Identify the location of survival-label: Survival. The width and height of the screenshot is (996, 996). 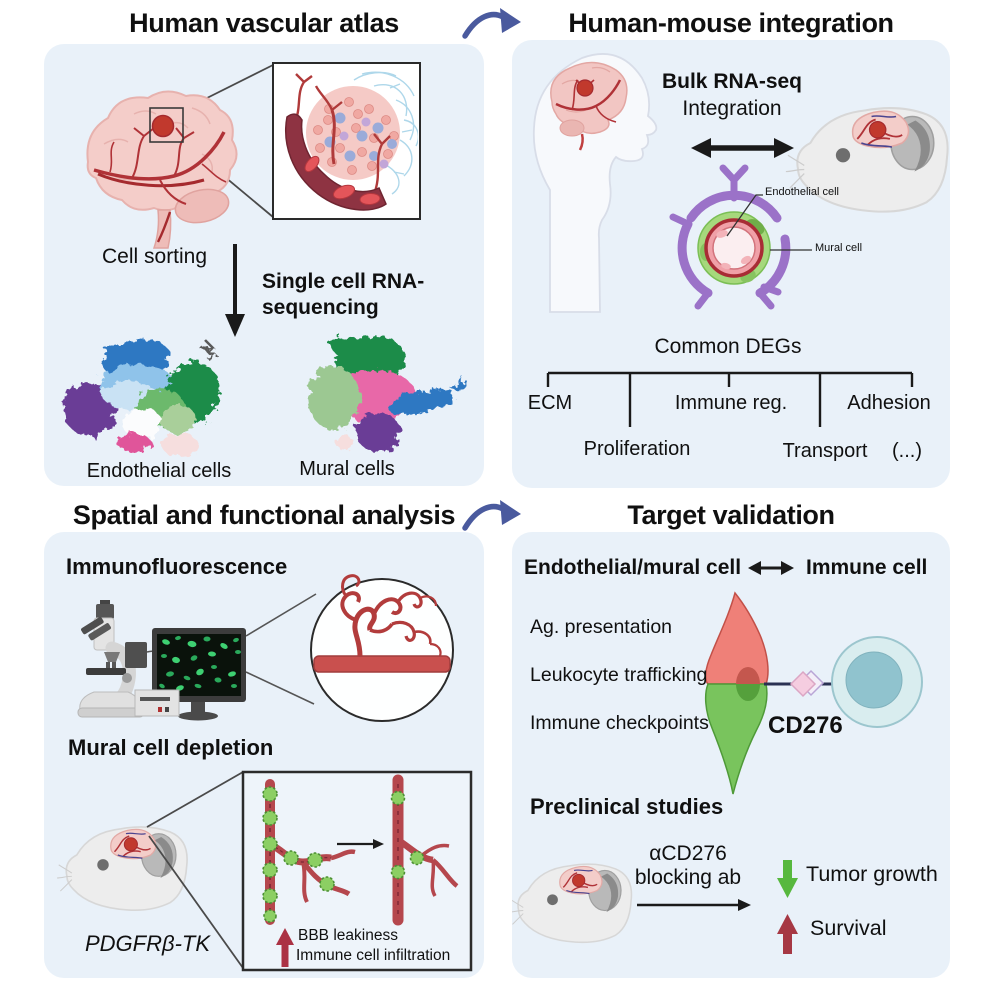
(848, 928).